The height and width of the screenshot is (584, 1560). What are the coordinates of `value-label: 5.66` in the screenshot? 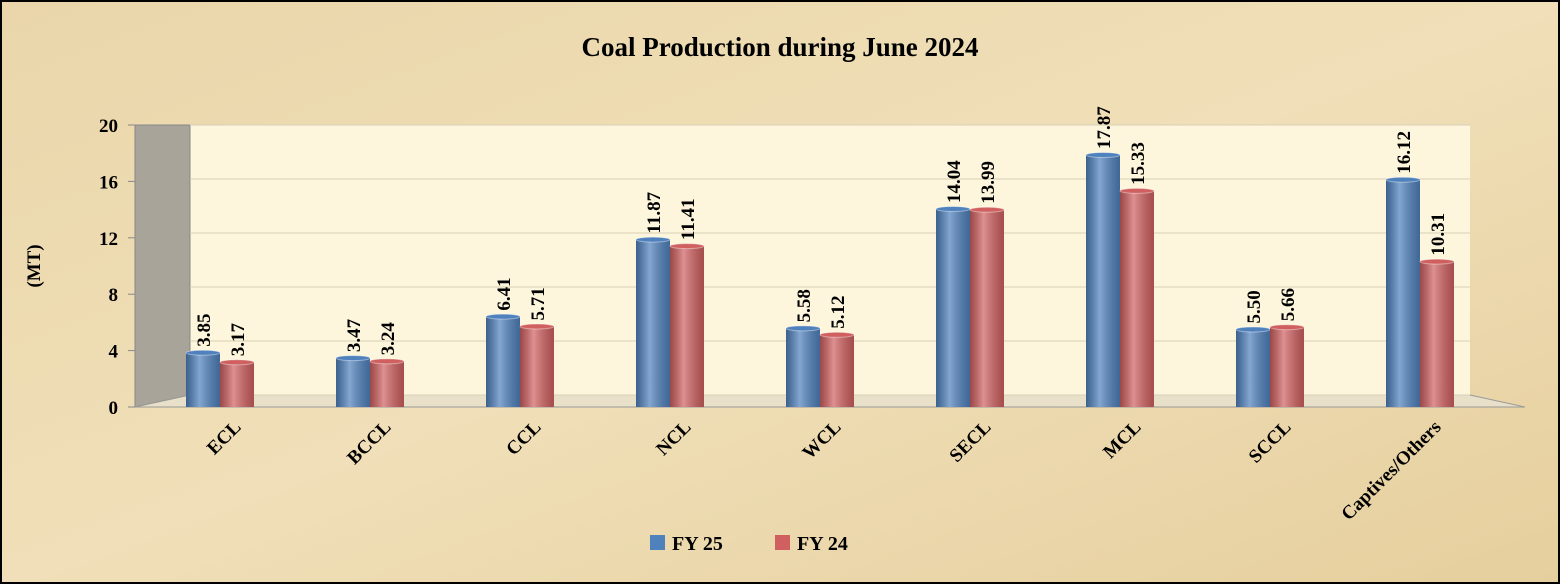 It's located at (1288, 304).